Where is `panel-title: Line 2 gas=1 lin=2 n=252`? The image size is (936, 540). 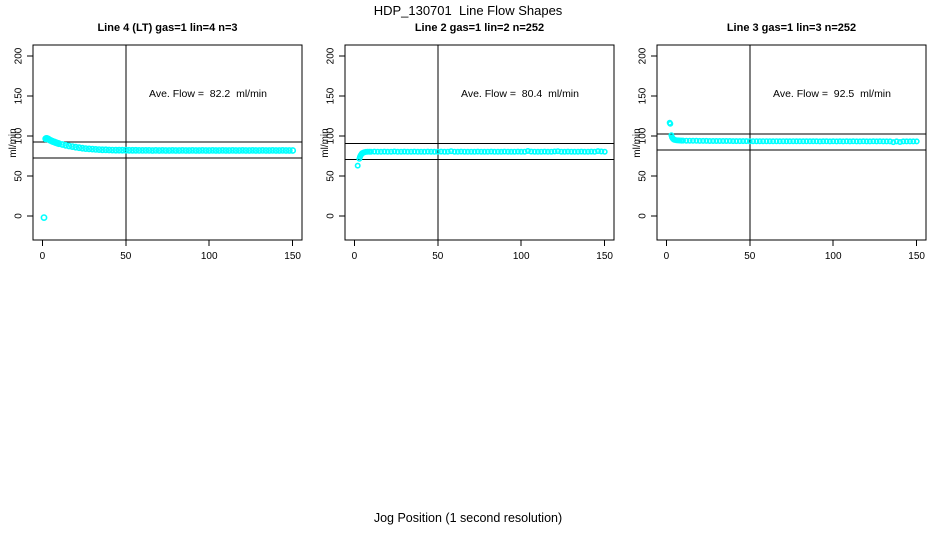
panel-title: Line 2 gas=1 lin=2 n=252 is located at coordinates (479, 28).